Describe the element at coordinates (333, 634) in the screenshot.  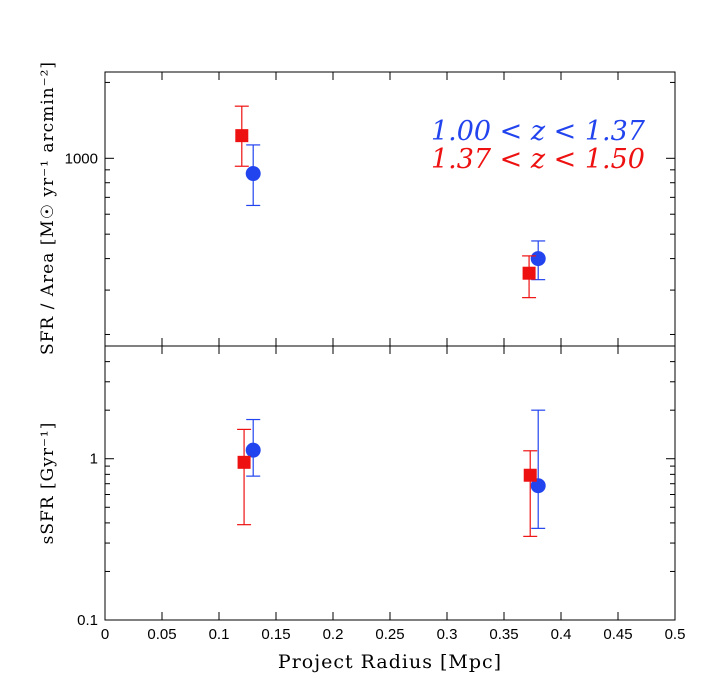
I see `x-tick-label: 0.2` at that location.